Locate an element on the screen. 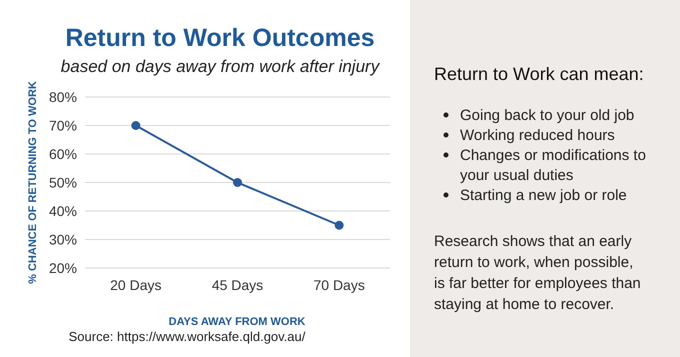 The height and width of the screenshot is (357, 680). text: Starting a new job or role is located at coordinates (543, 195).